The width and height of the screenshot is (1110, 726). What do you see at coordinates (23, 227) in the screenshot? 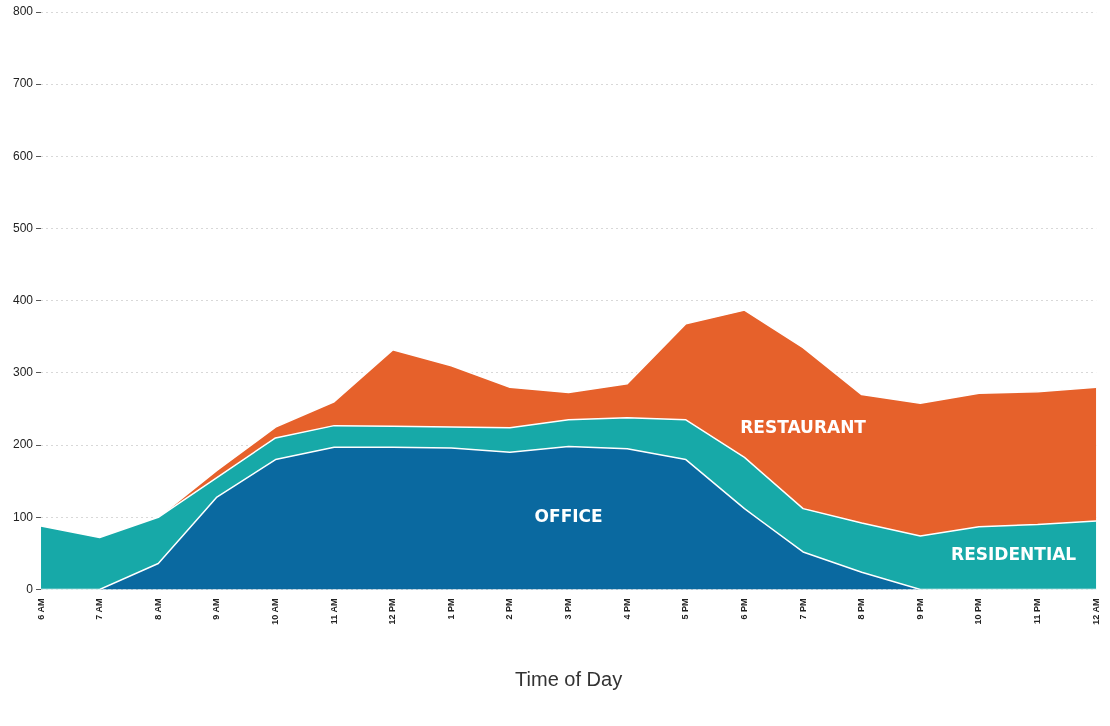
I see `y-tick-label: 500` at bounding box center [23, 227].